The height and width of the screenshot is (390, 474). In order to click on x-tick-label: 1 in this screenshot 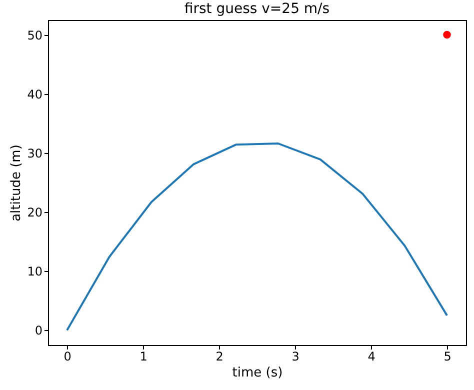, I will do `click(144, 357)`.